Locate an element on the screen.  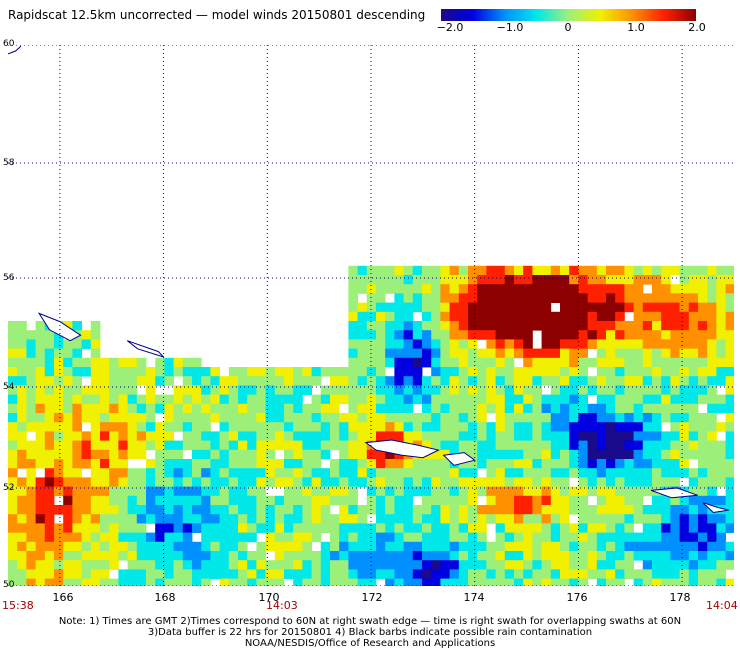
time-label-middle: 14:03 is located at coordinates (282, 605).